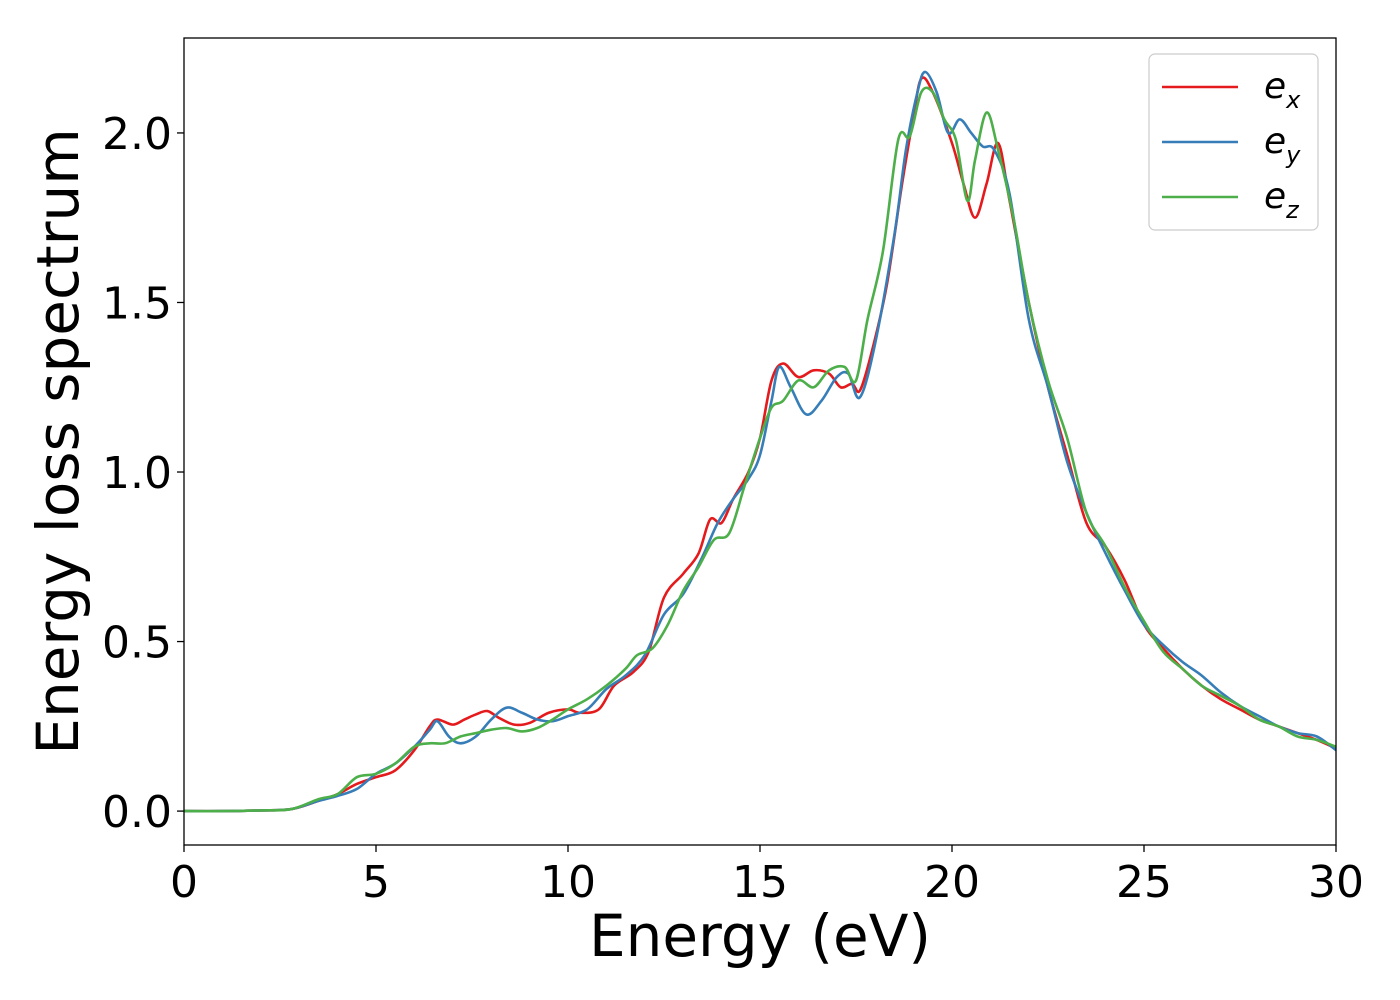 This screenshot has width=1400, height=1000. Describe the element at coordinates (760, 882) in the screenshot. I see `x-tick-label: 15` at that location.